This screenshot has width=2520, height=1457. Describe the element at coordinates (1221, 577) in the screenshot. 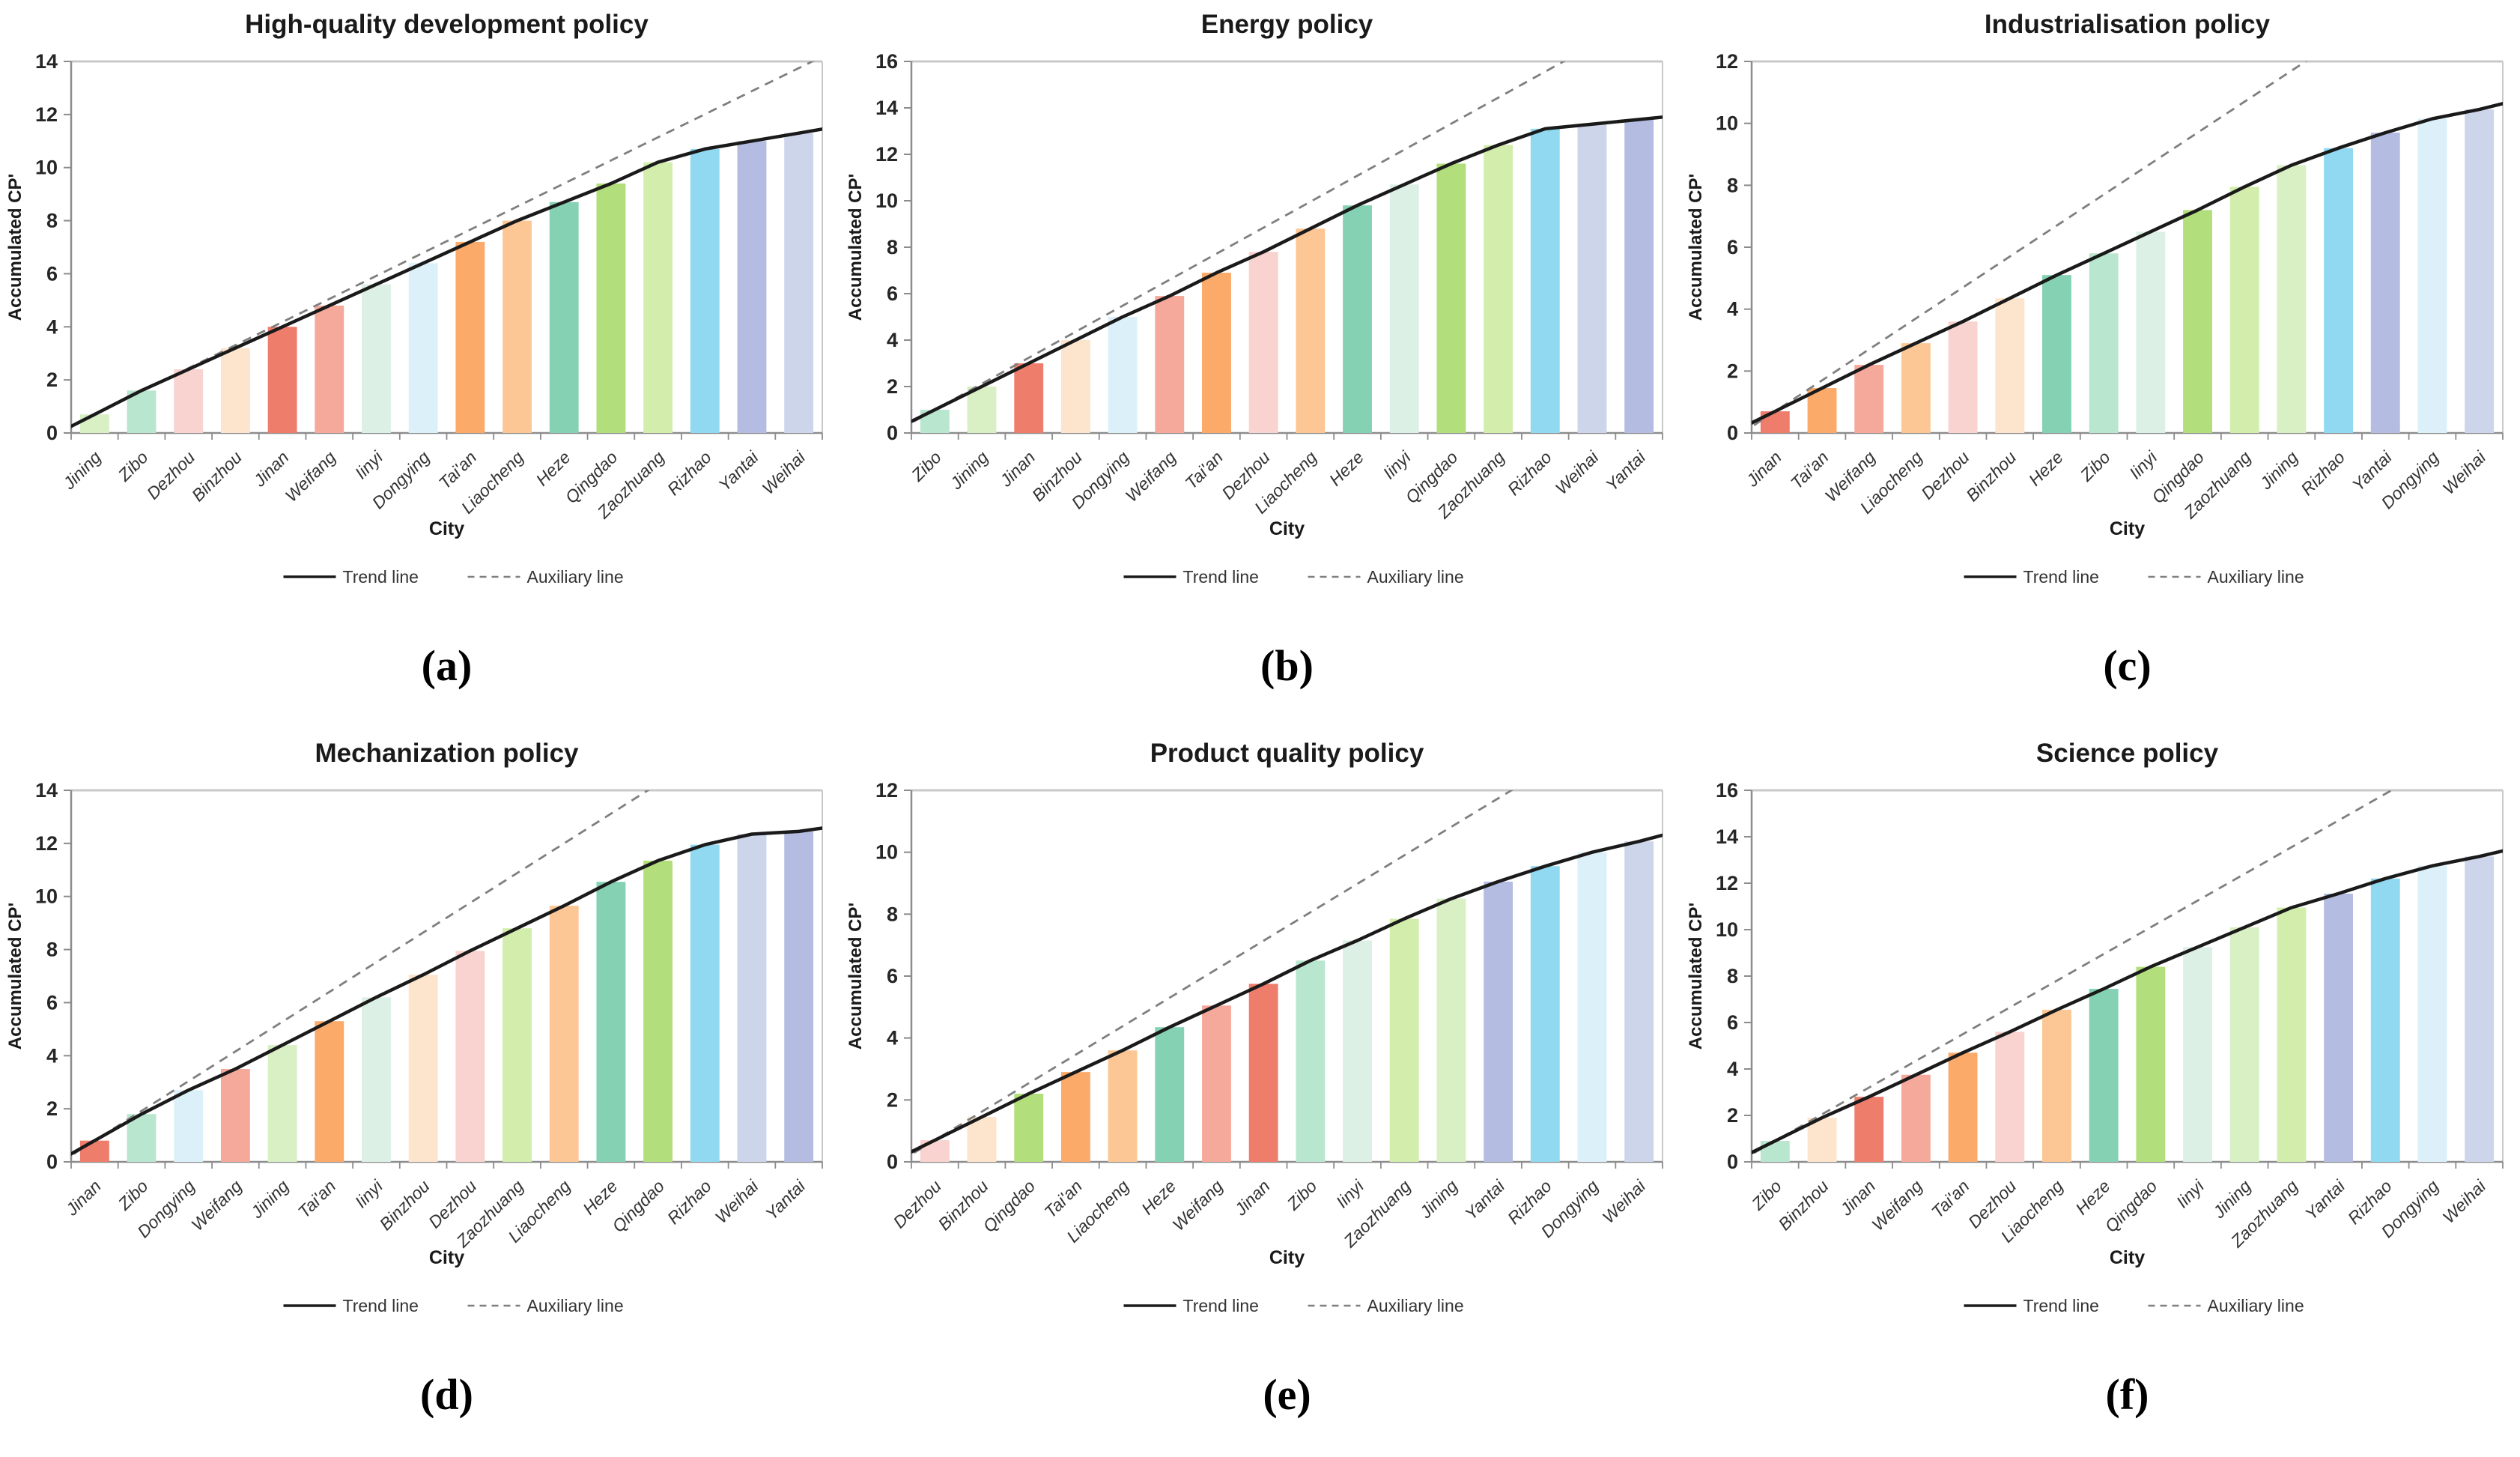

I see `trend-line-legend-label: Trend line` at that location.